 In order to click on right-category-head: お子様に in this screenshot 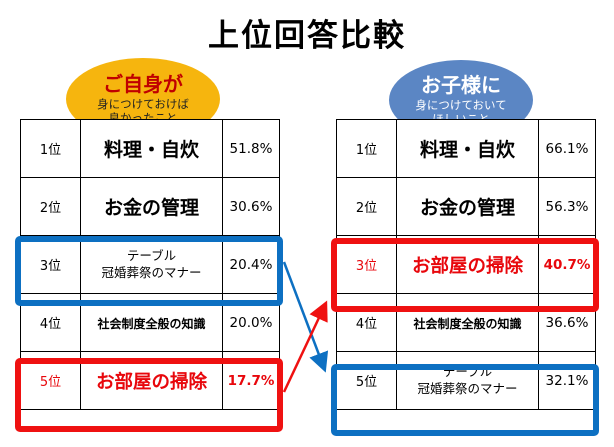, I will do `click(461, 85)`.